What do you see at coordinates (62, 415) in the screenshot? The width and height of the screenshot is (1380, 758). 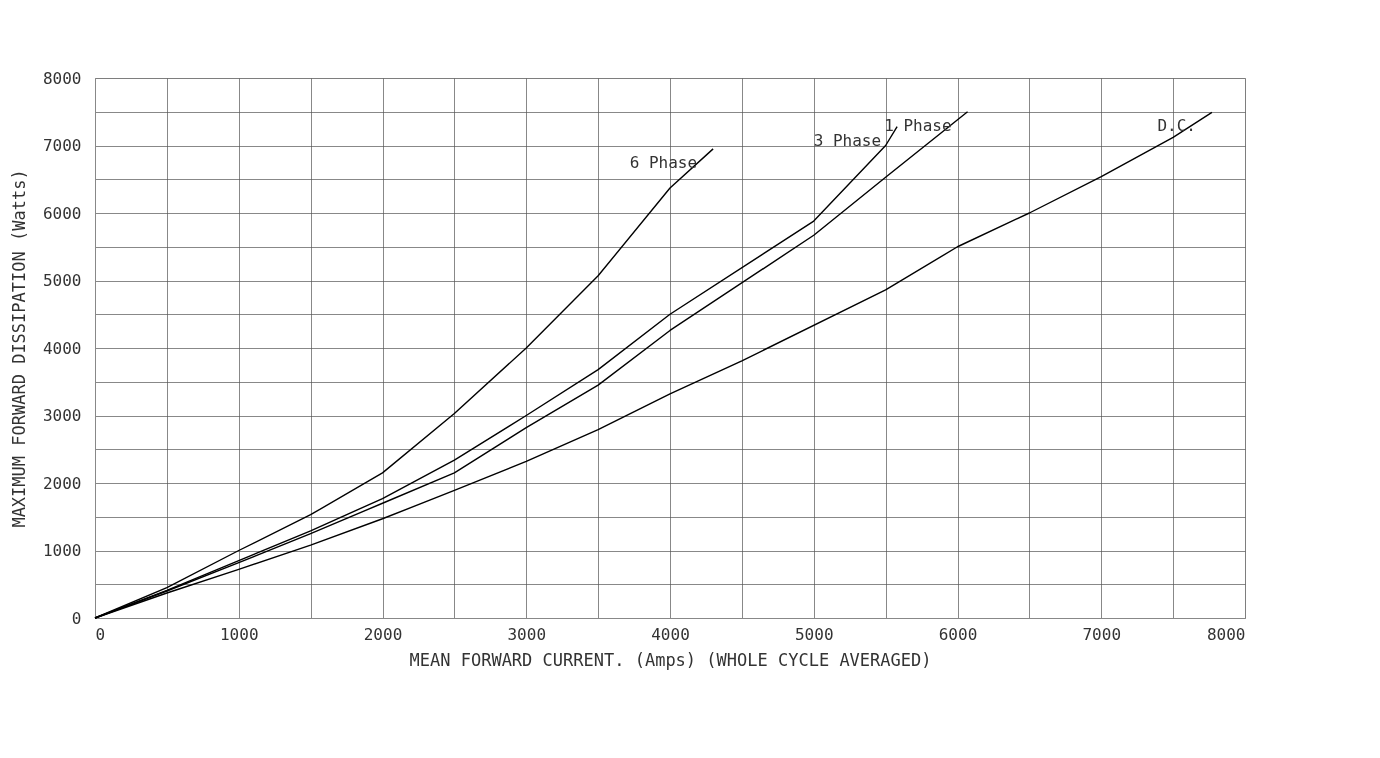 I see `y-tick-label: 3000` at bounding box center [62, 415].